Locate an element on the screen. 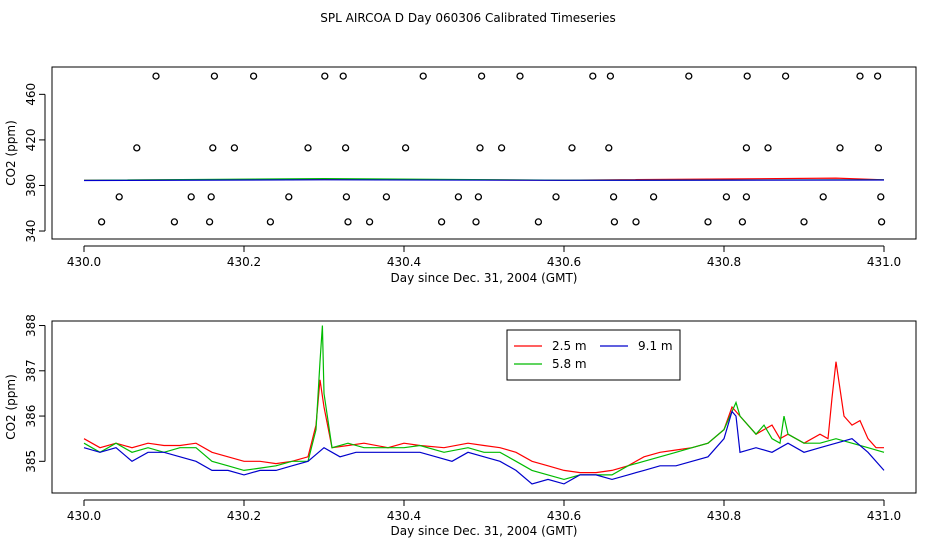 Image resolution: width=936 pixels, height=540 pixels. legend: 2.5 m 5.8 m 9.1 m is located at coordinates (593, 355).